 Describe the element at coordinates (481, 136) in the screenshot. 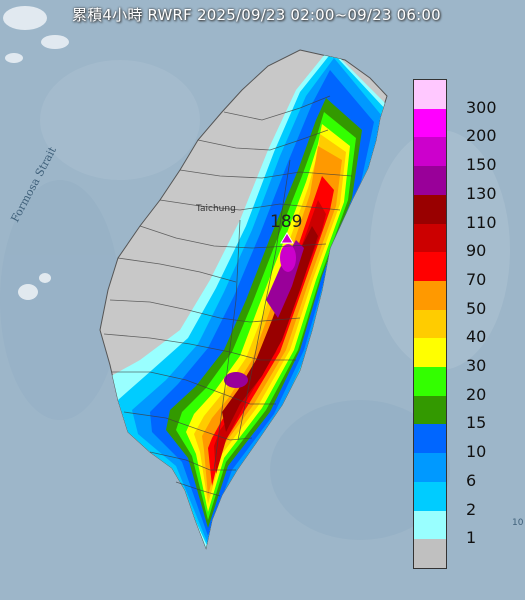

I see `legend-label: 200` at that location.